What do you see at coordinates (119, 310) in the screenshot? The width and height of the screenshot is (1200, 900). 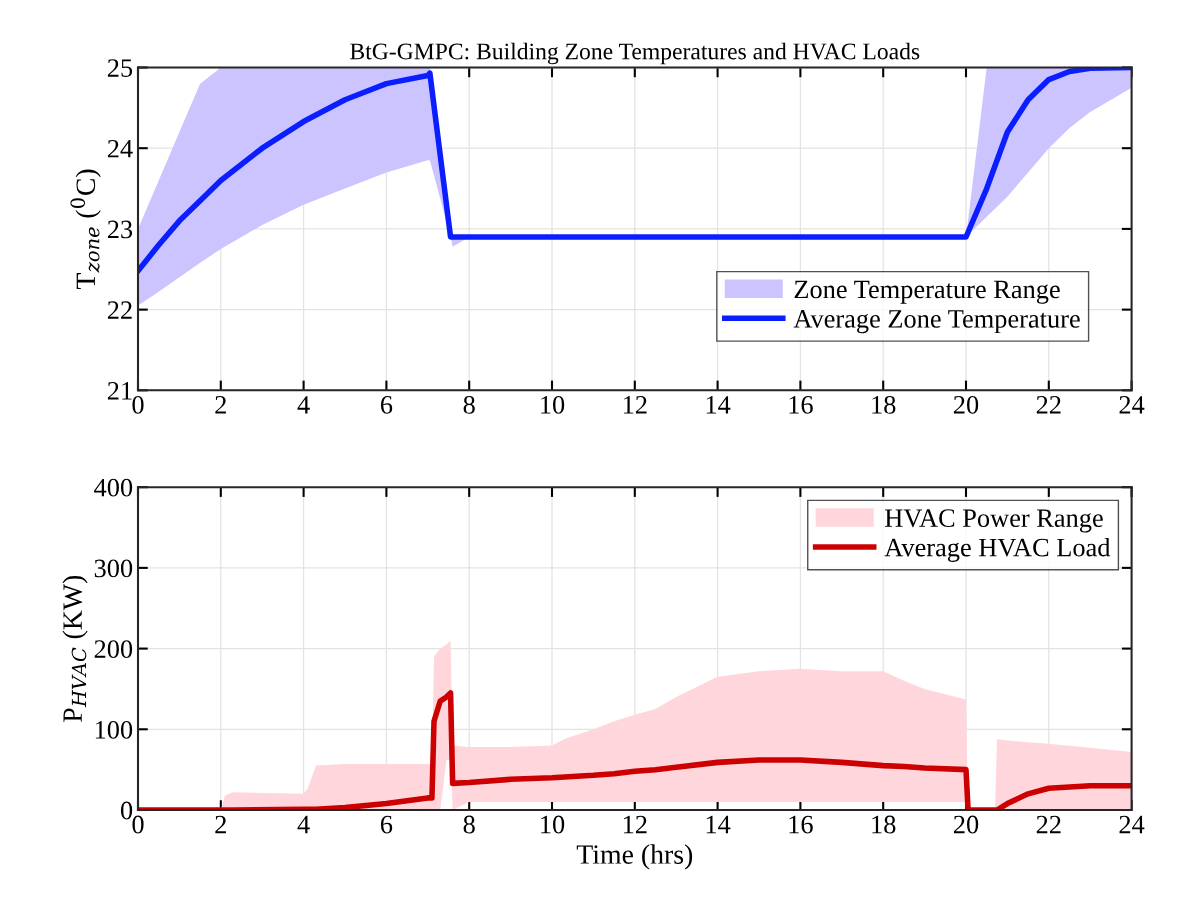 I see `y-tick-label: 22` at bounding box center [119, 310].